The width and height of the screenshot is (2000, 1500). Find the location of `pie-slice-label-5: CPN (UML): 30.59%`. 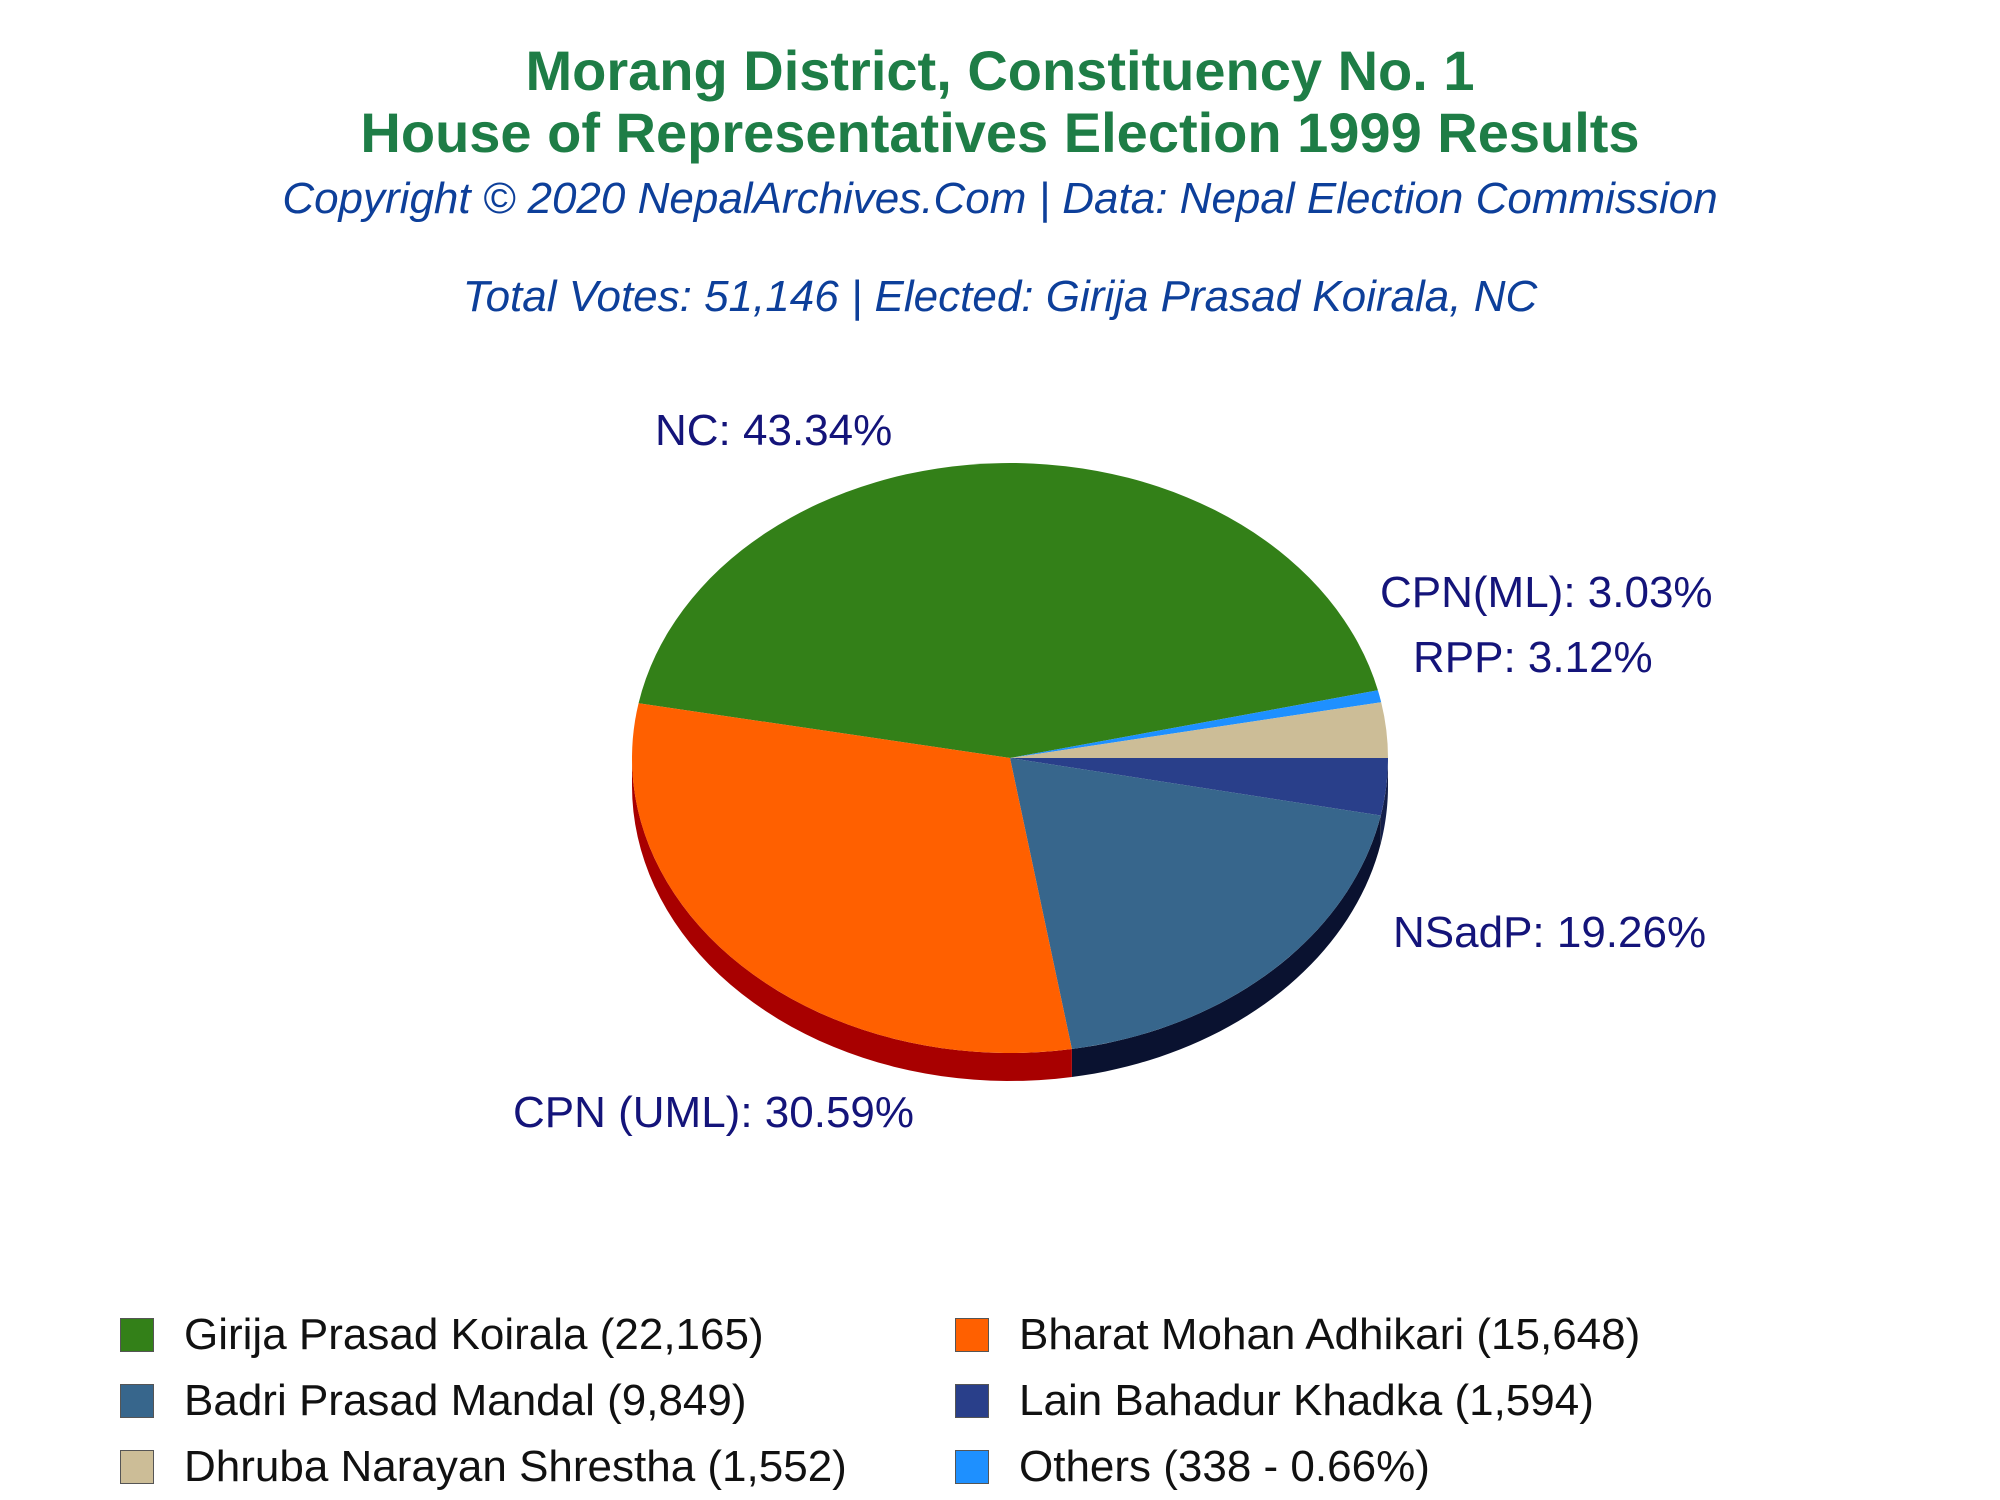

pie-slice-label-5: CPN (UML): 30.59% is located at coordinates (713, 1112).